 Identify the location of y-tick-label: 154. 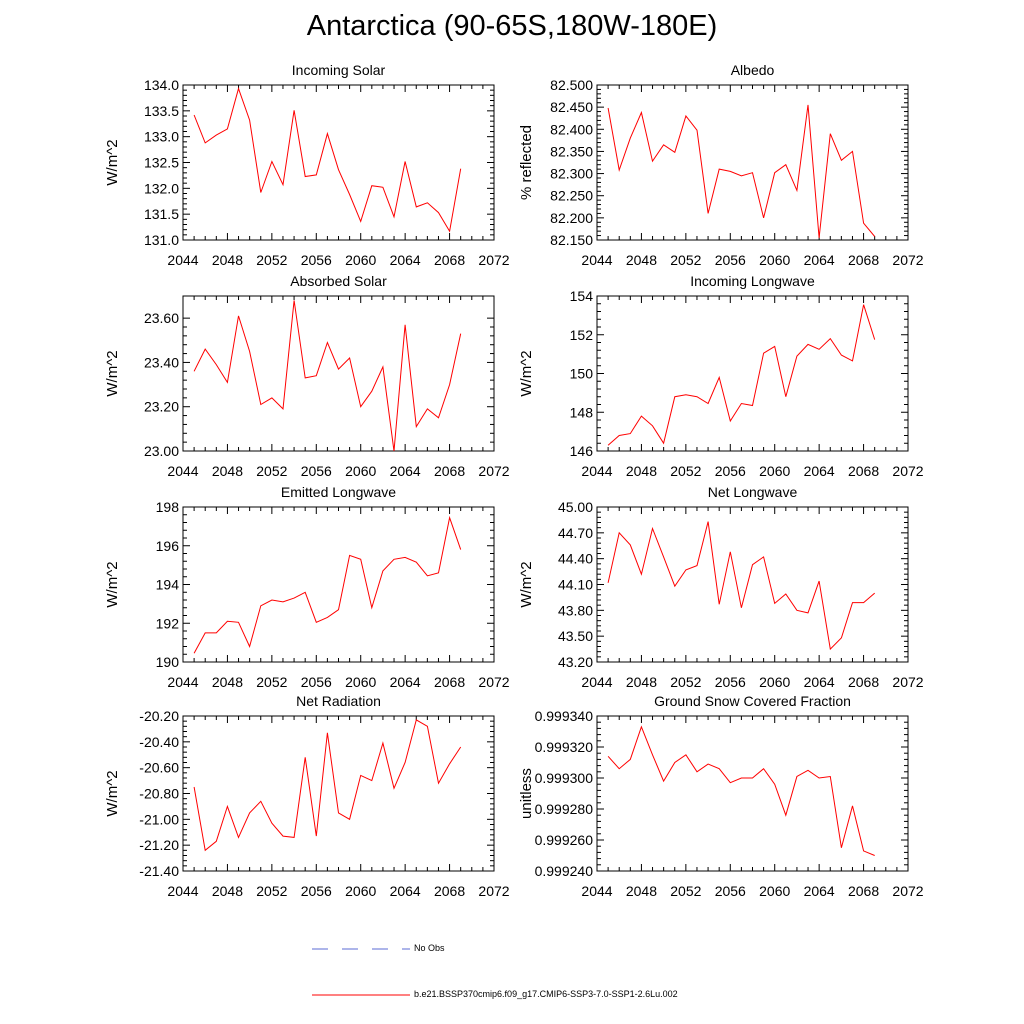
(582, 296).